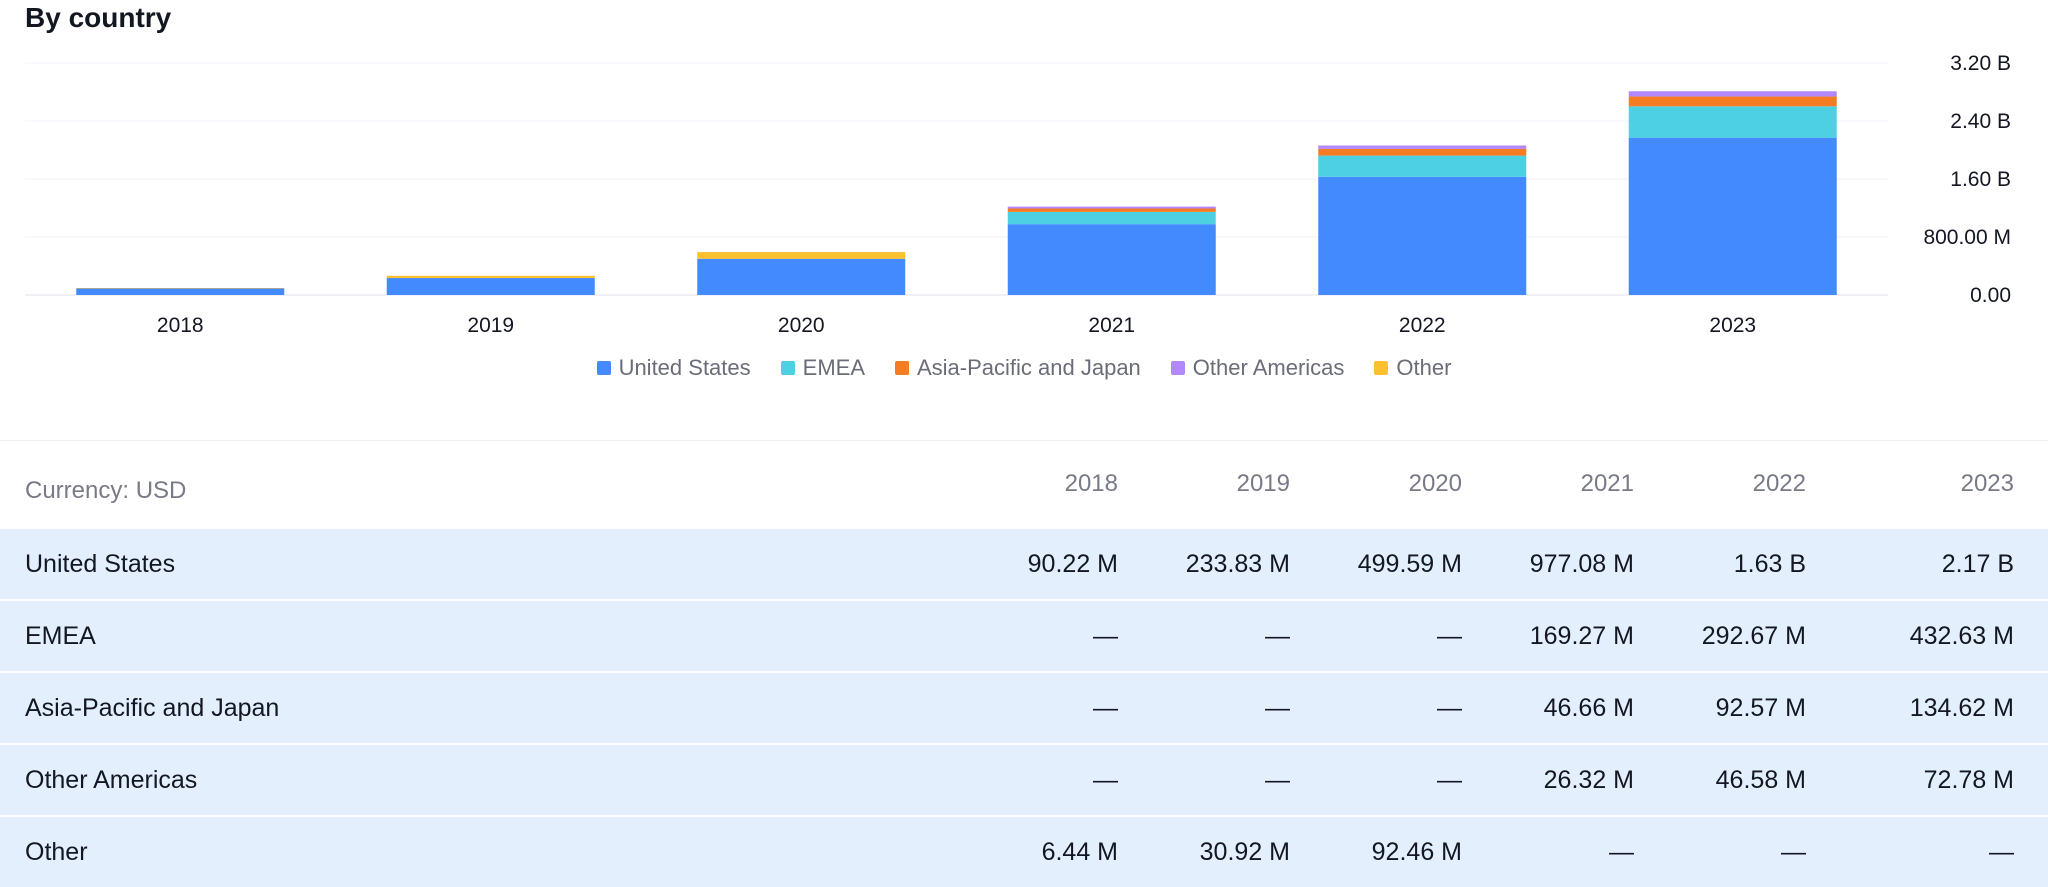 The image size is (2048, 887). Describe the element at coordinates (1754, 563) in the screenshot. I see `table-cell: 1.63 B` at that location.